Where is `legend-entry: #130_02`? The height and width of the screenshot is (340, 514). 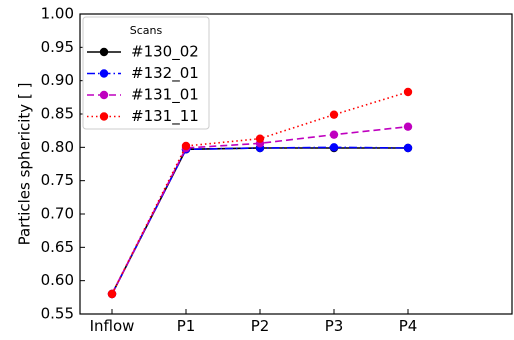 legend-entry: #130_02 is located at coordinates (143, 52).